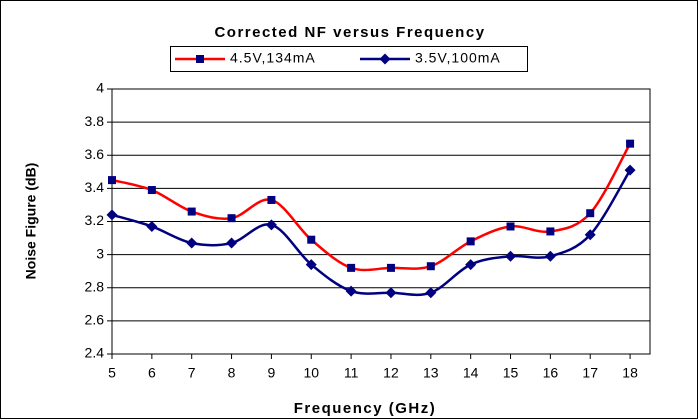  Describe the element at coordinates (349, 32) in the screenshot. I see `chart-title: Corrected NF versus Frequency` at that location.